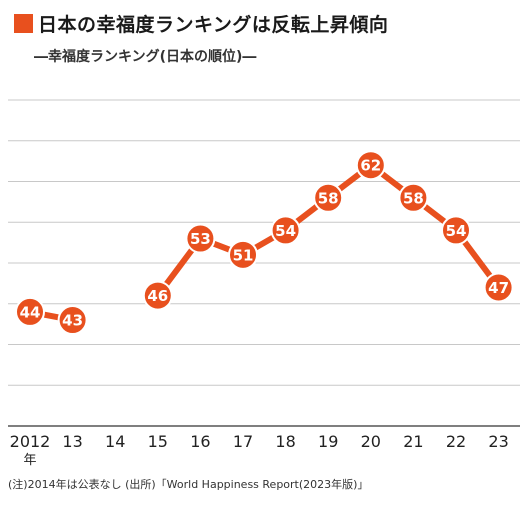  What do you see at coordinates (456, 441) in the screenshot?
I see `x-tick-label: 22` at bounding box center [456, 441].